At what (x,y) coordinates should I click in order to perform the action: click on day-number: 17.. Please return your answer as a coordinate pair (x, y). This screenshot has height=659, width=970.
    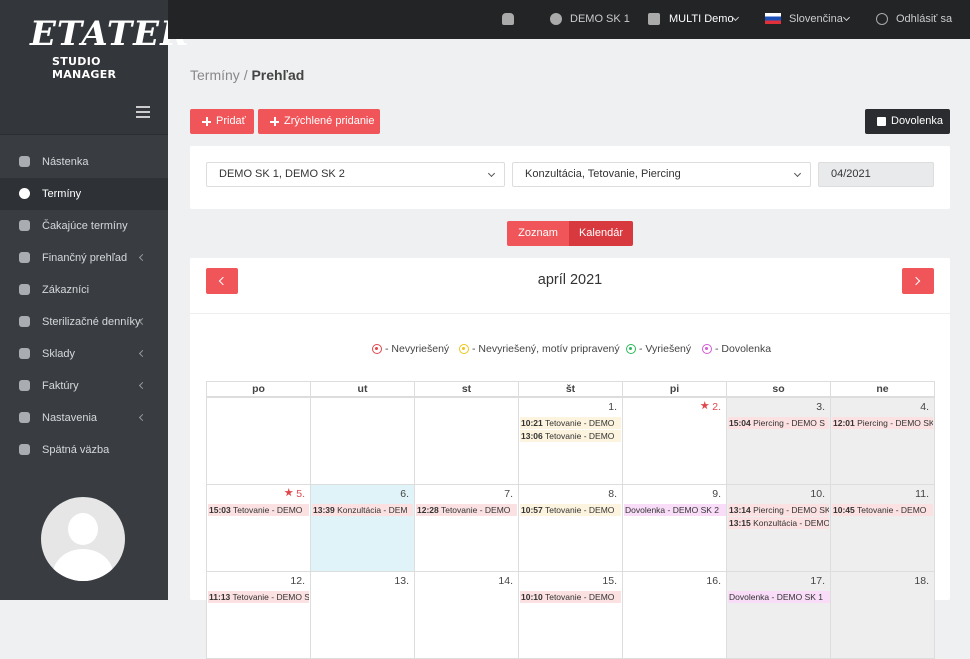
    Looking at the image, I should click on (817, 581).